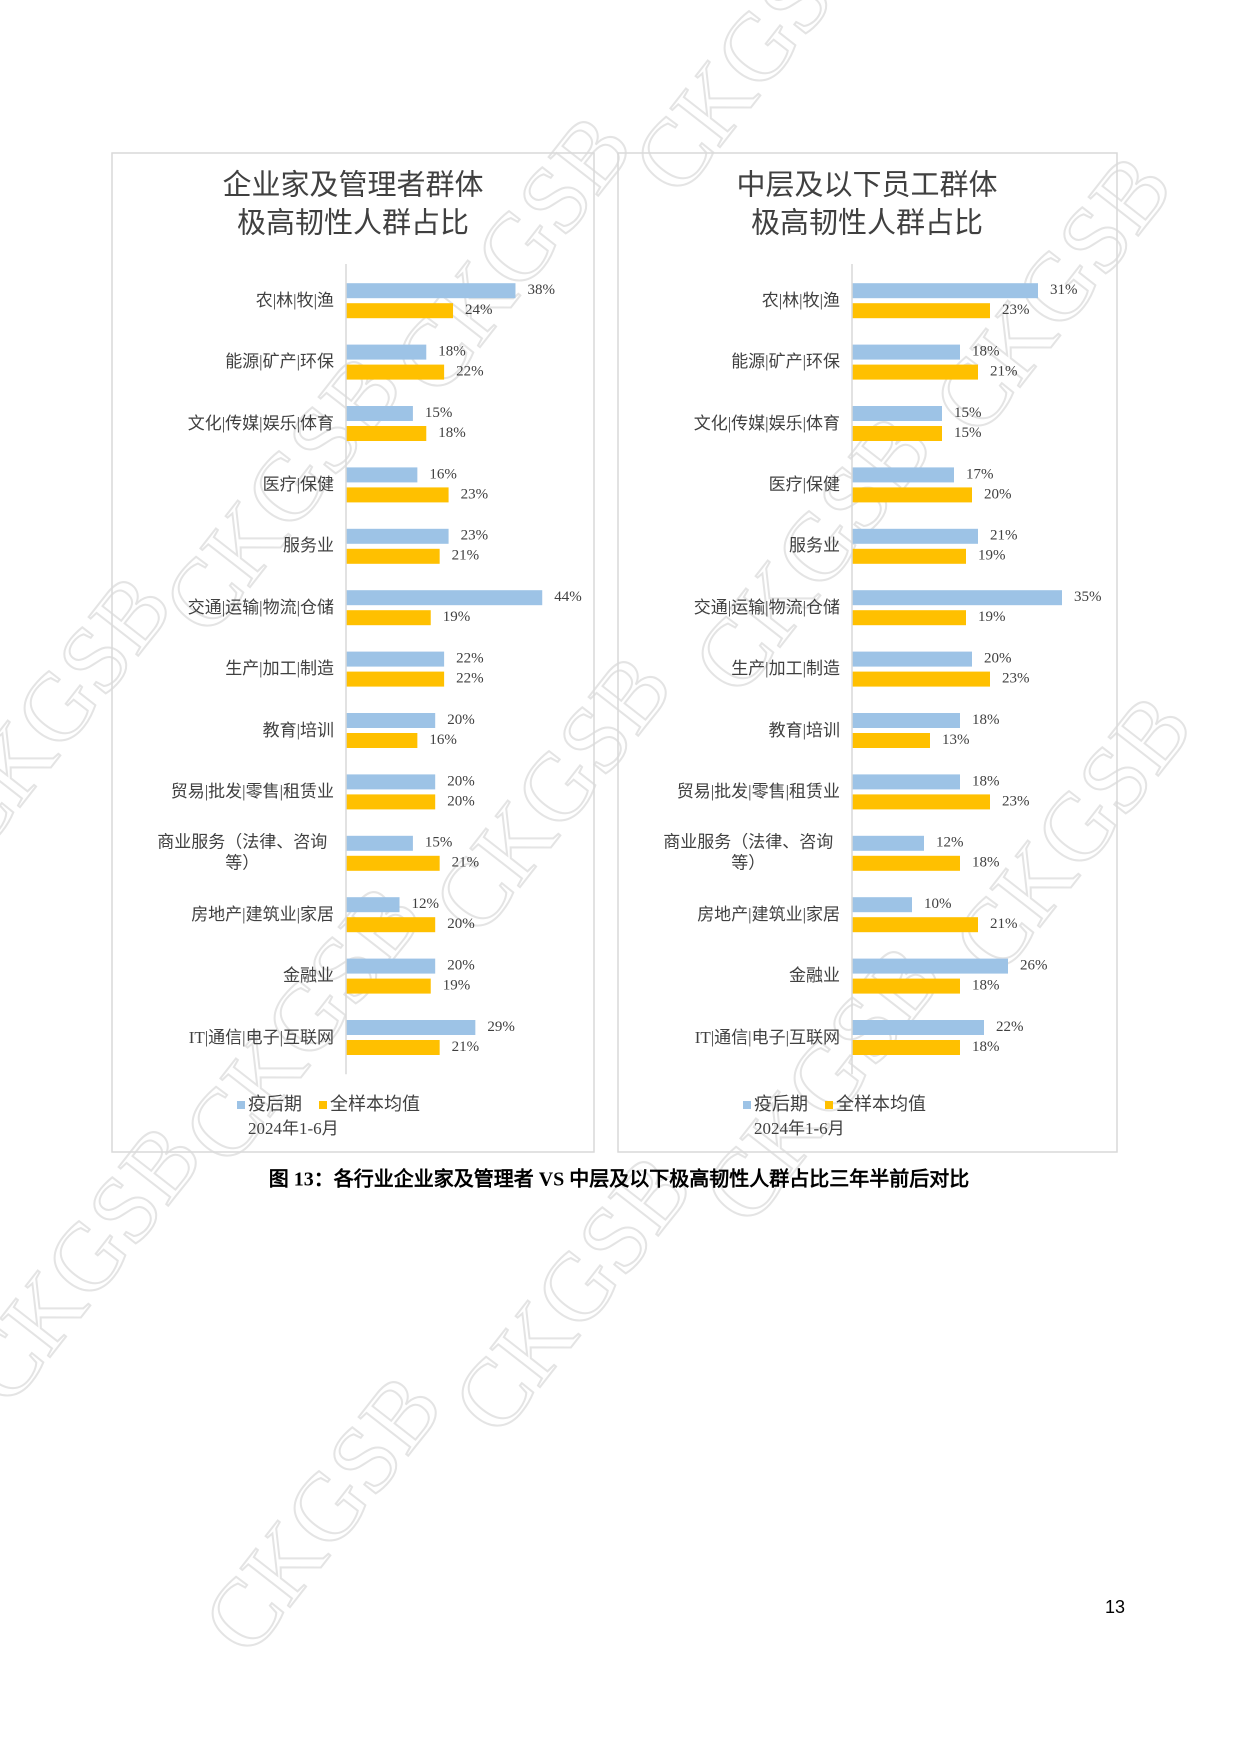  Describe the element at coordinates (219, 669) in the screenshot. I see `category-label: 生产|加工|制造` at that location.